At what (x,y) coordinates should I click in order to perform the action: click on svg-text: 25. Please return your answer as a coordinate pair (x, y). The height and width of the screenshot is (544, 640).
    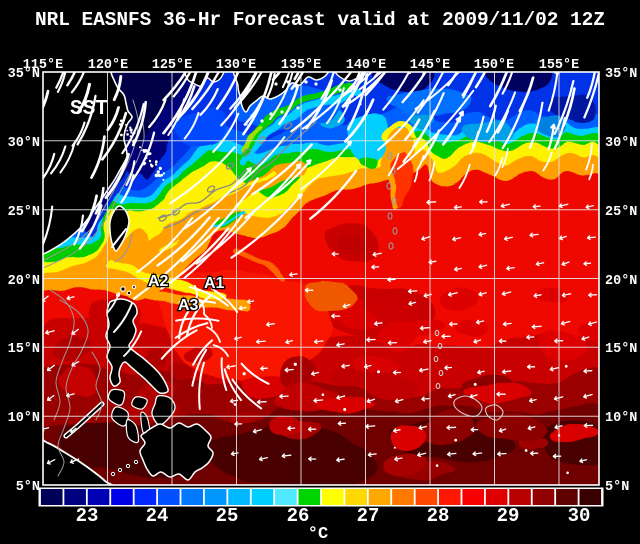
    Looking at the image, I should click on (227, 516).